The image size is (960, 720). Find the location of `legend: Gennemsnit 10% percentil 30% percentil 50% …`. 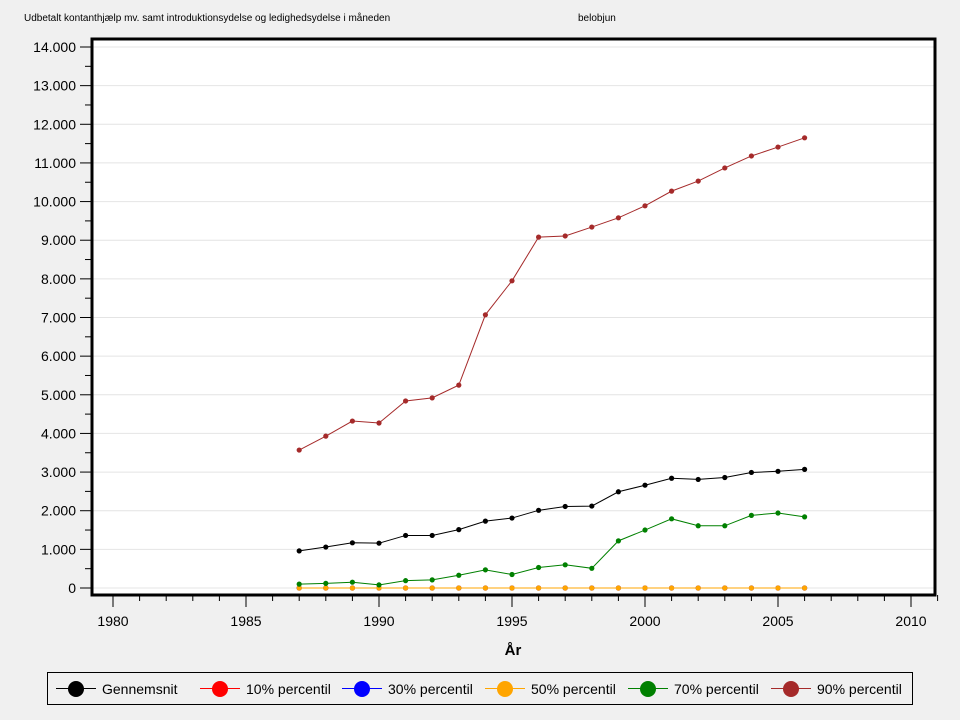

legend: Gennemsnit 10% percentil 30% percentil 50% … is located at coordinates (480, 688).